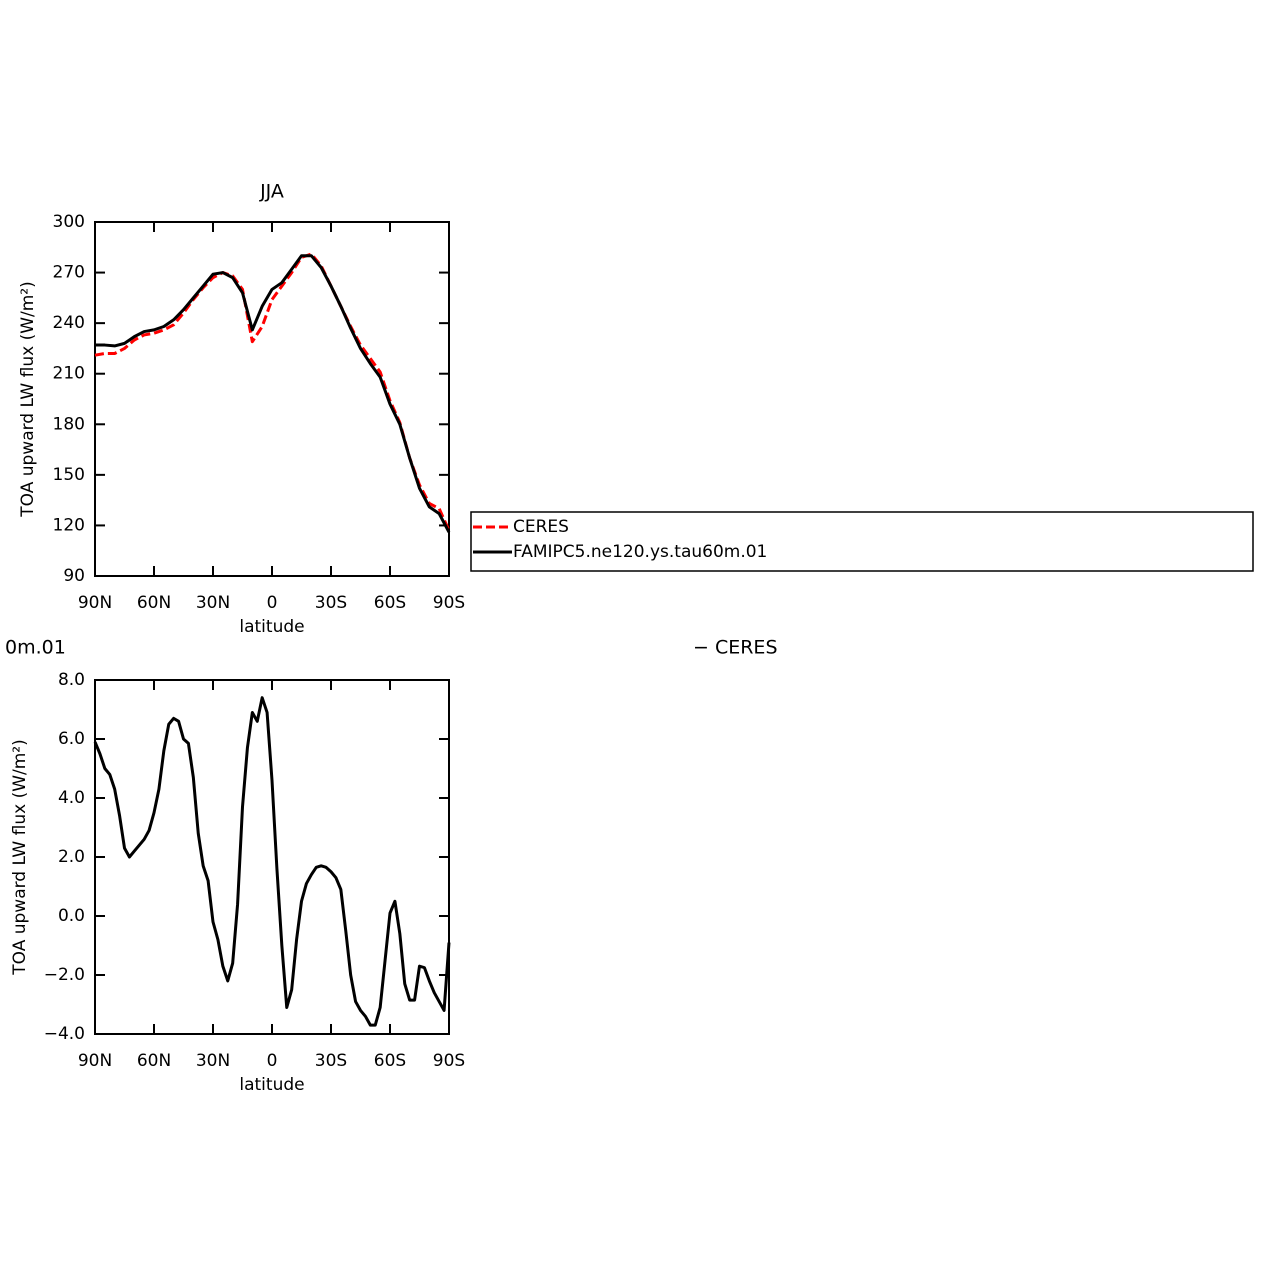 The height and width of the screenshot is (1275, 1272). I want to click on y-tick-label: 120, so click(69, 525).